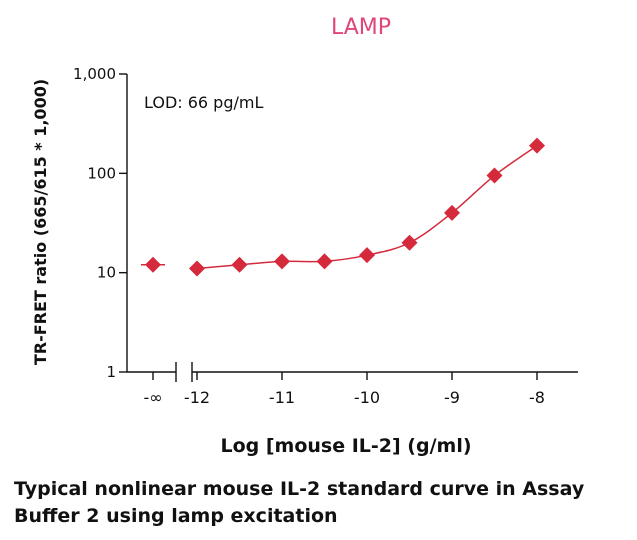 The image size is (637, 540). I want to click on fit-curve-group, so click(339, 207).